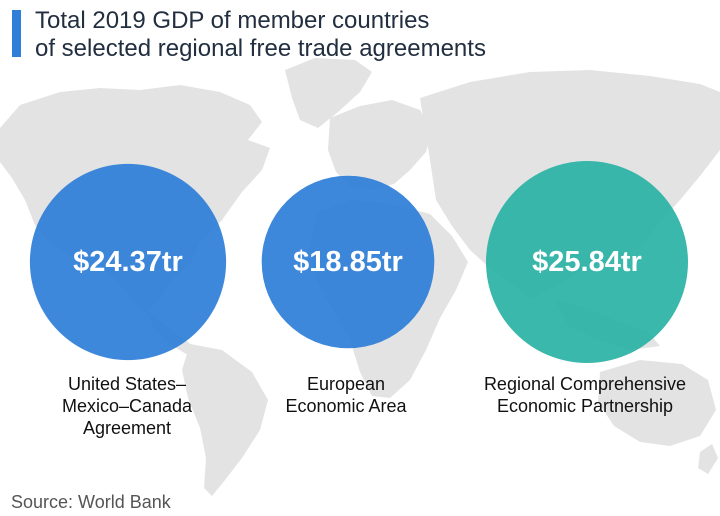 Image resolution: width=720 pixels, height=516 pixels. Describe the element at coordinates (585, 406) in the screenshot. I see `category-label-rcep-line-2: Economic Partnership` at that location.